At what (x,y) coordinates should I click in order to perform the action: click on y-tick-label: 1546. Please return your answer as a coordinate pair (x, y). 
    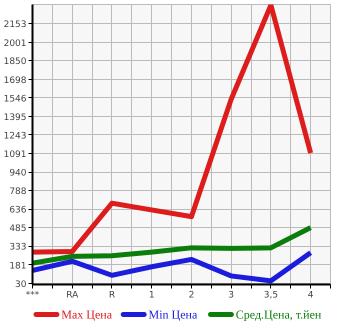
    Looking at the image, I should click on (15, 99).